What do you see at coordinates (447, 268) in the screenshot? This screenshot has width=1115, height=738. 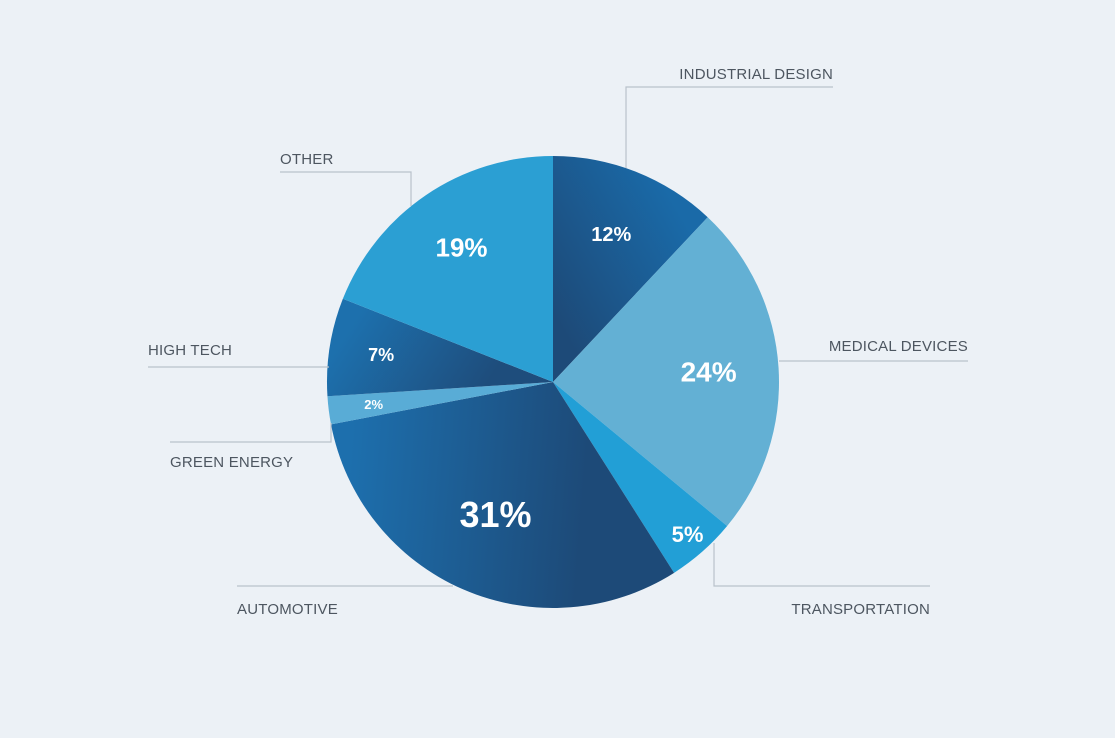 I see `pie-slice-other` at bounding box center [447, 268].